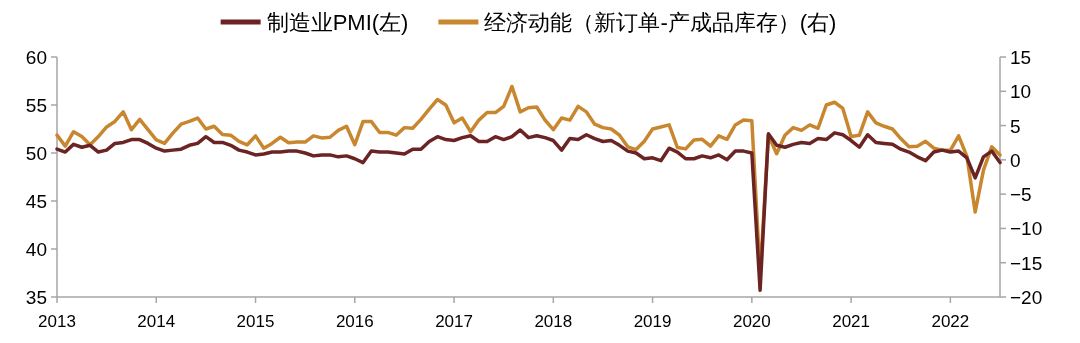 The height and width of the screenshot is (343, 1080). What do you see at coordinates (1015, 126) in the screenshot?
I see `y2-tick-label: 5` at bounding box center [1015, 126].